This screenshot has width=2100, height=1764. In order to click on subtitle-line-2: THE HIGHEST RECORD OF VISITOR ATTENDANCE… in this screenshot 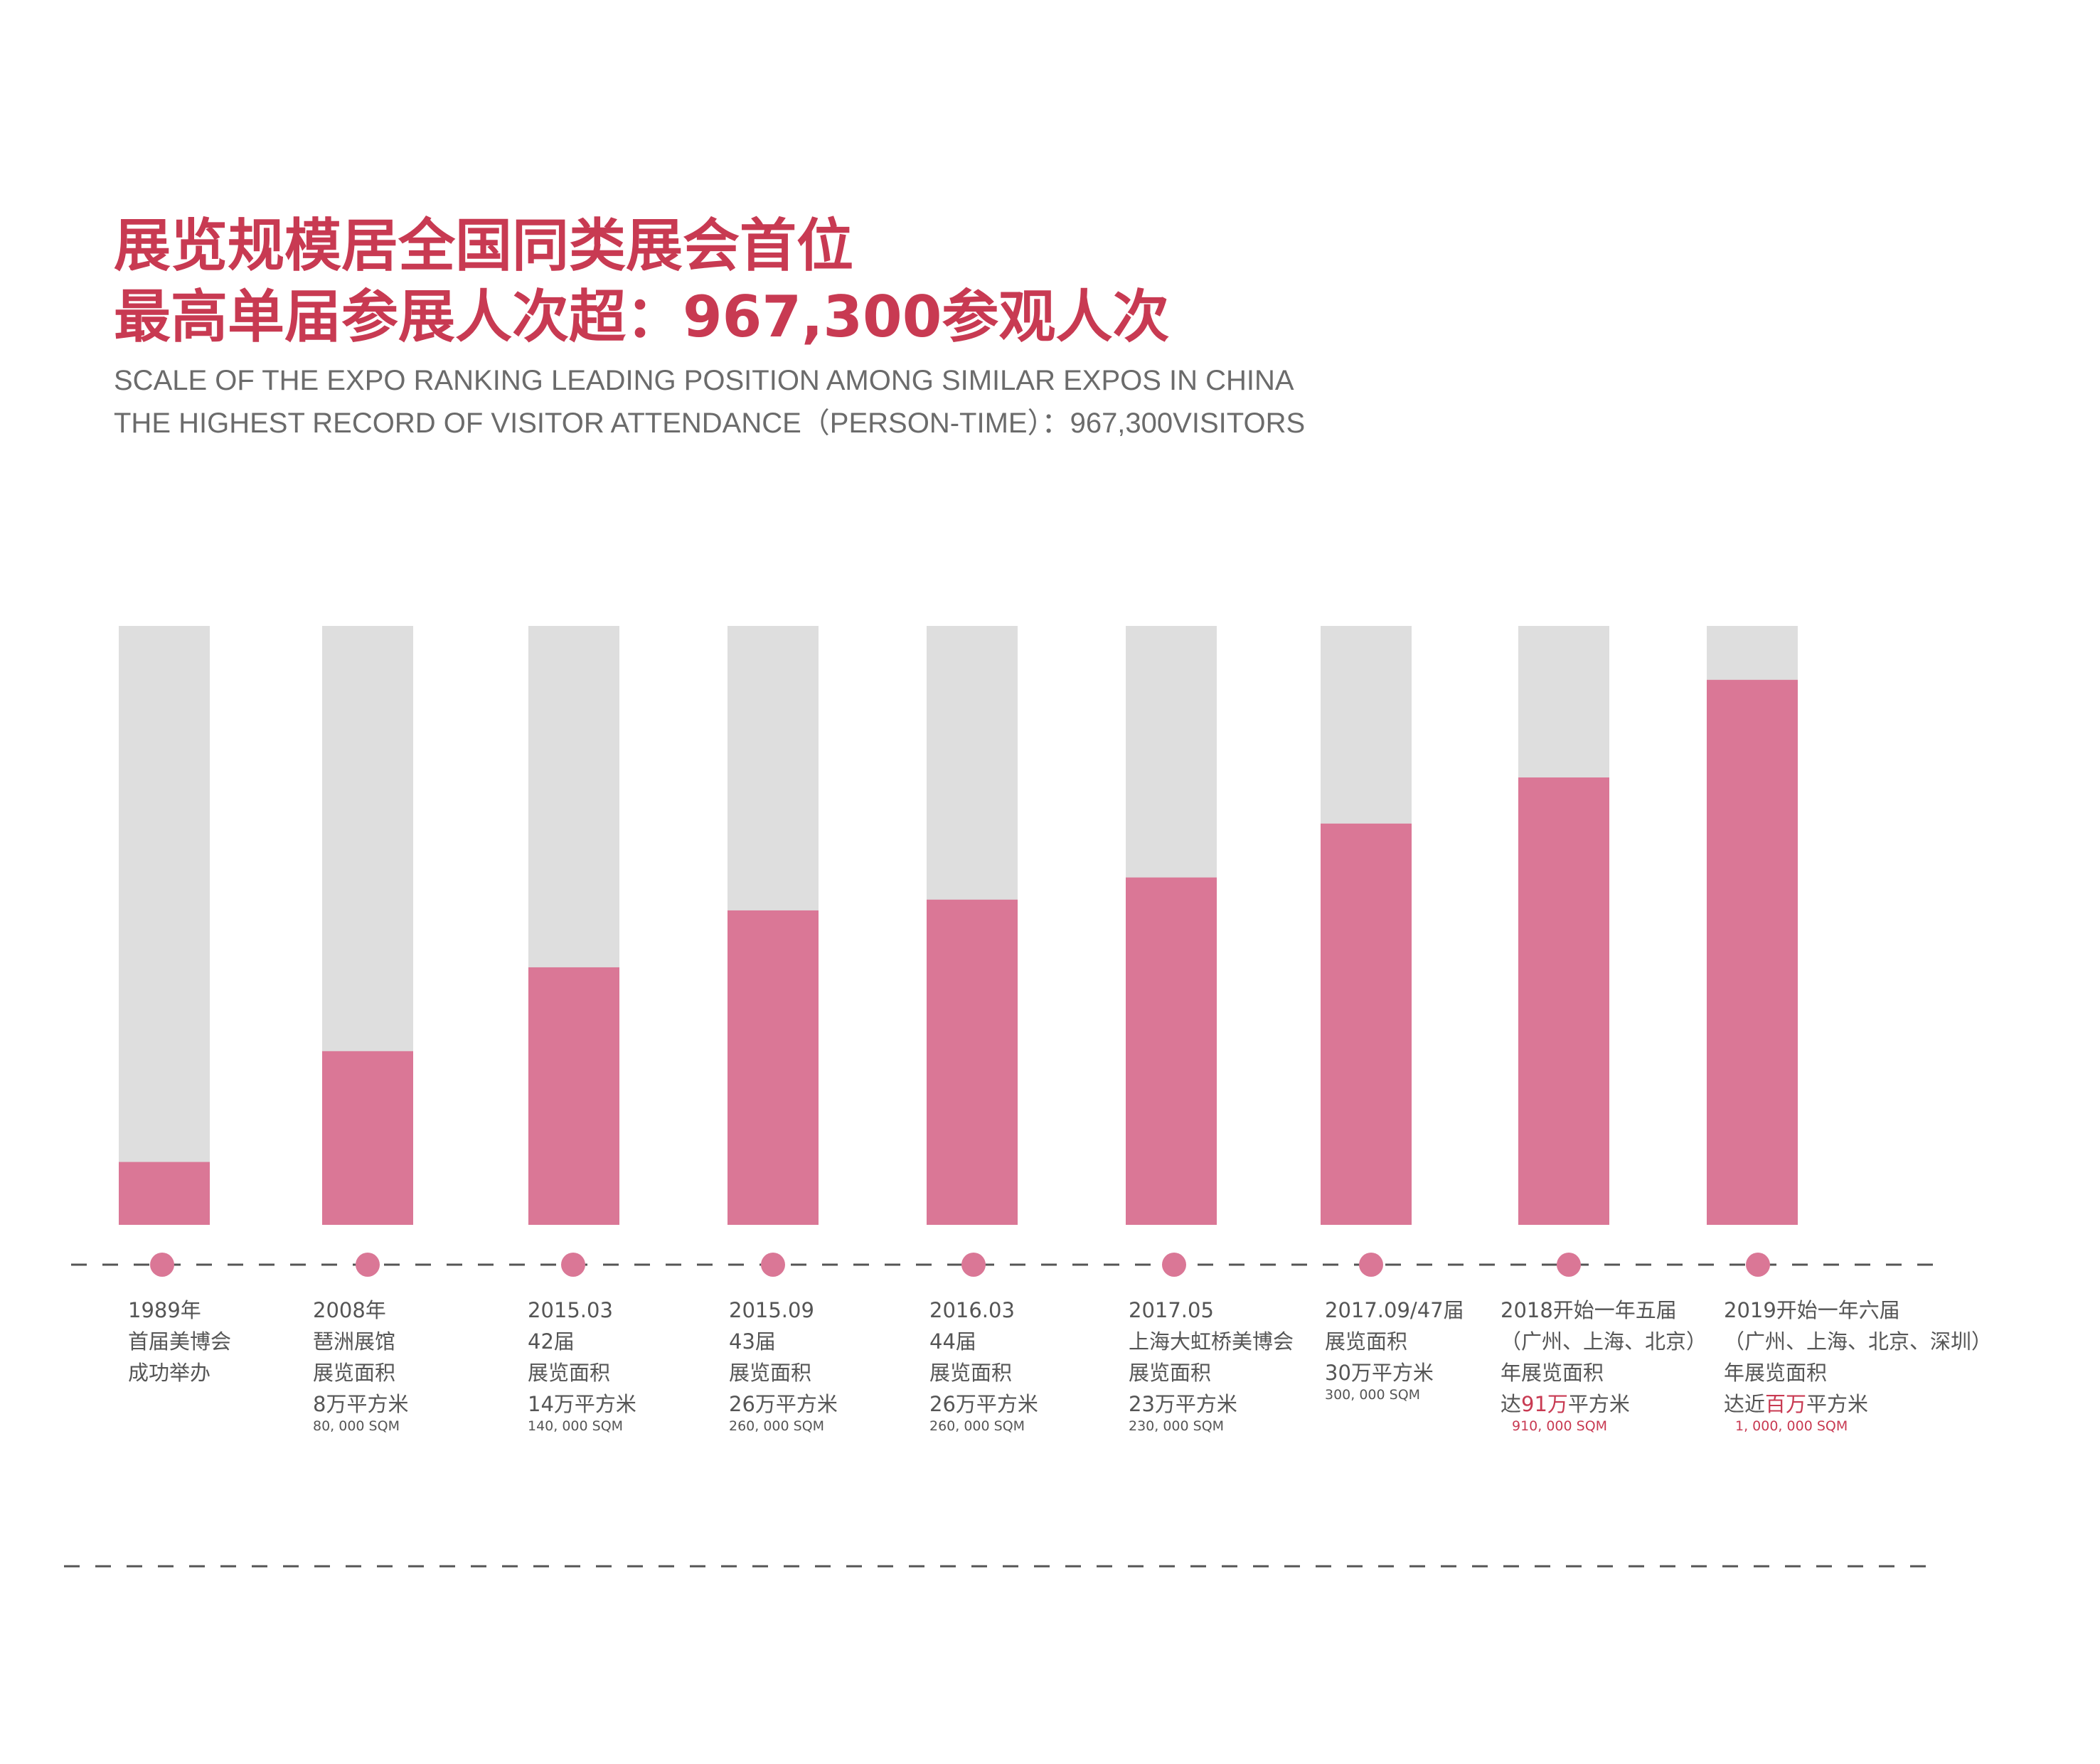, I will do `click(710, 423)`.